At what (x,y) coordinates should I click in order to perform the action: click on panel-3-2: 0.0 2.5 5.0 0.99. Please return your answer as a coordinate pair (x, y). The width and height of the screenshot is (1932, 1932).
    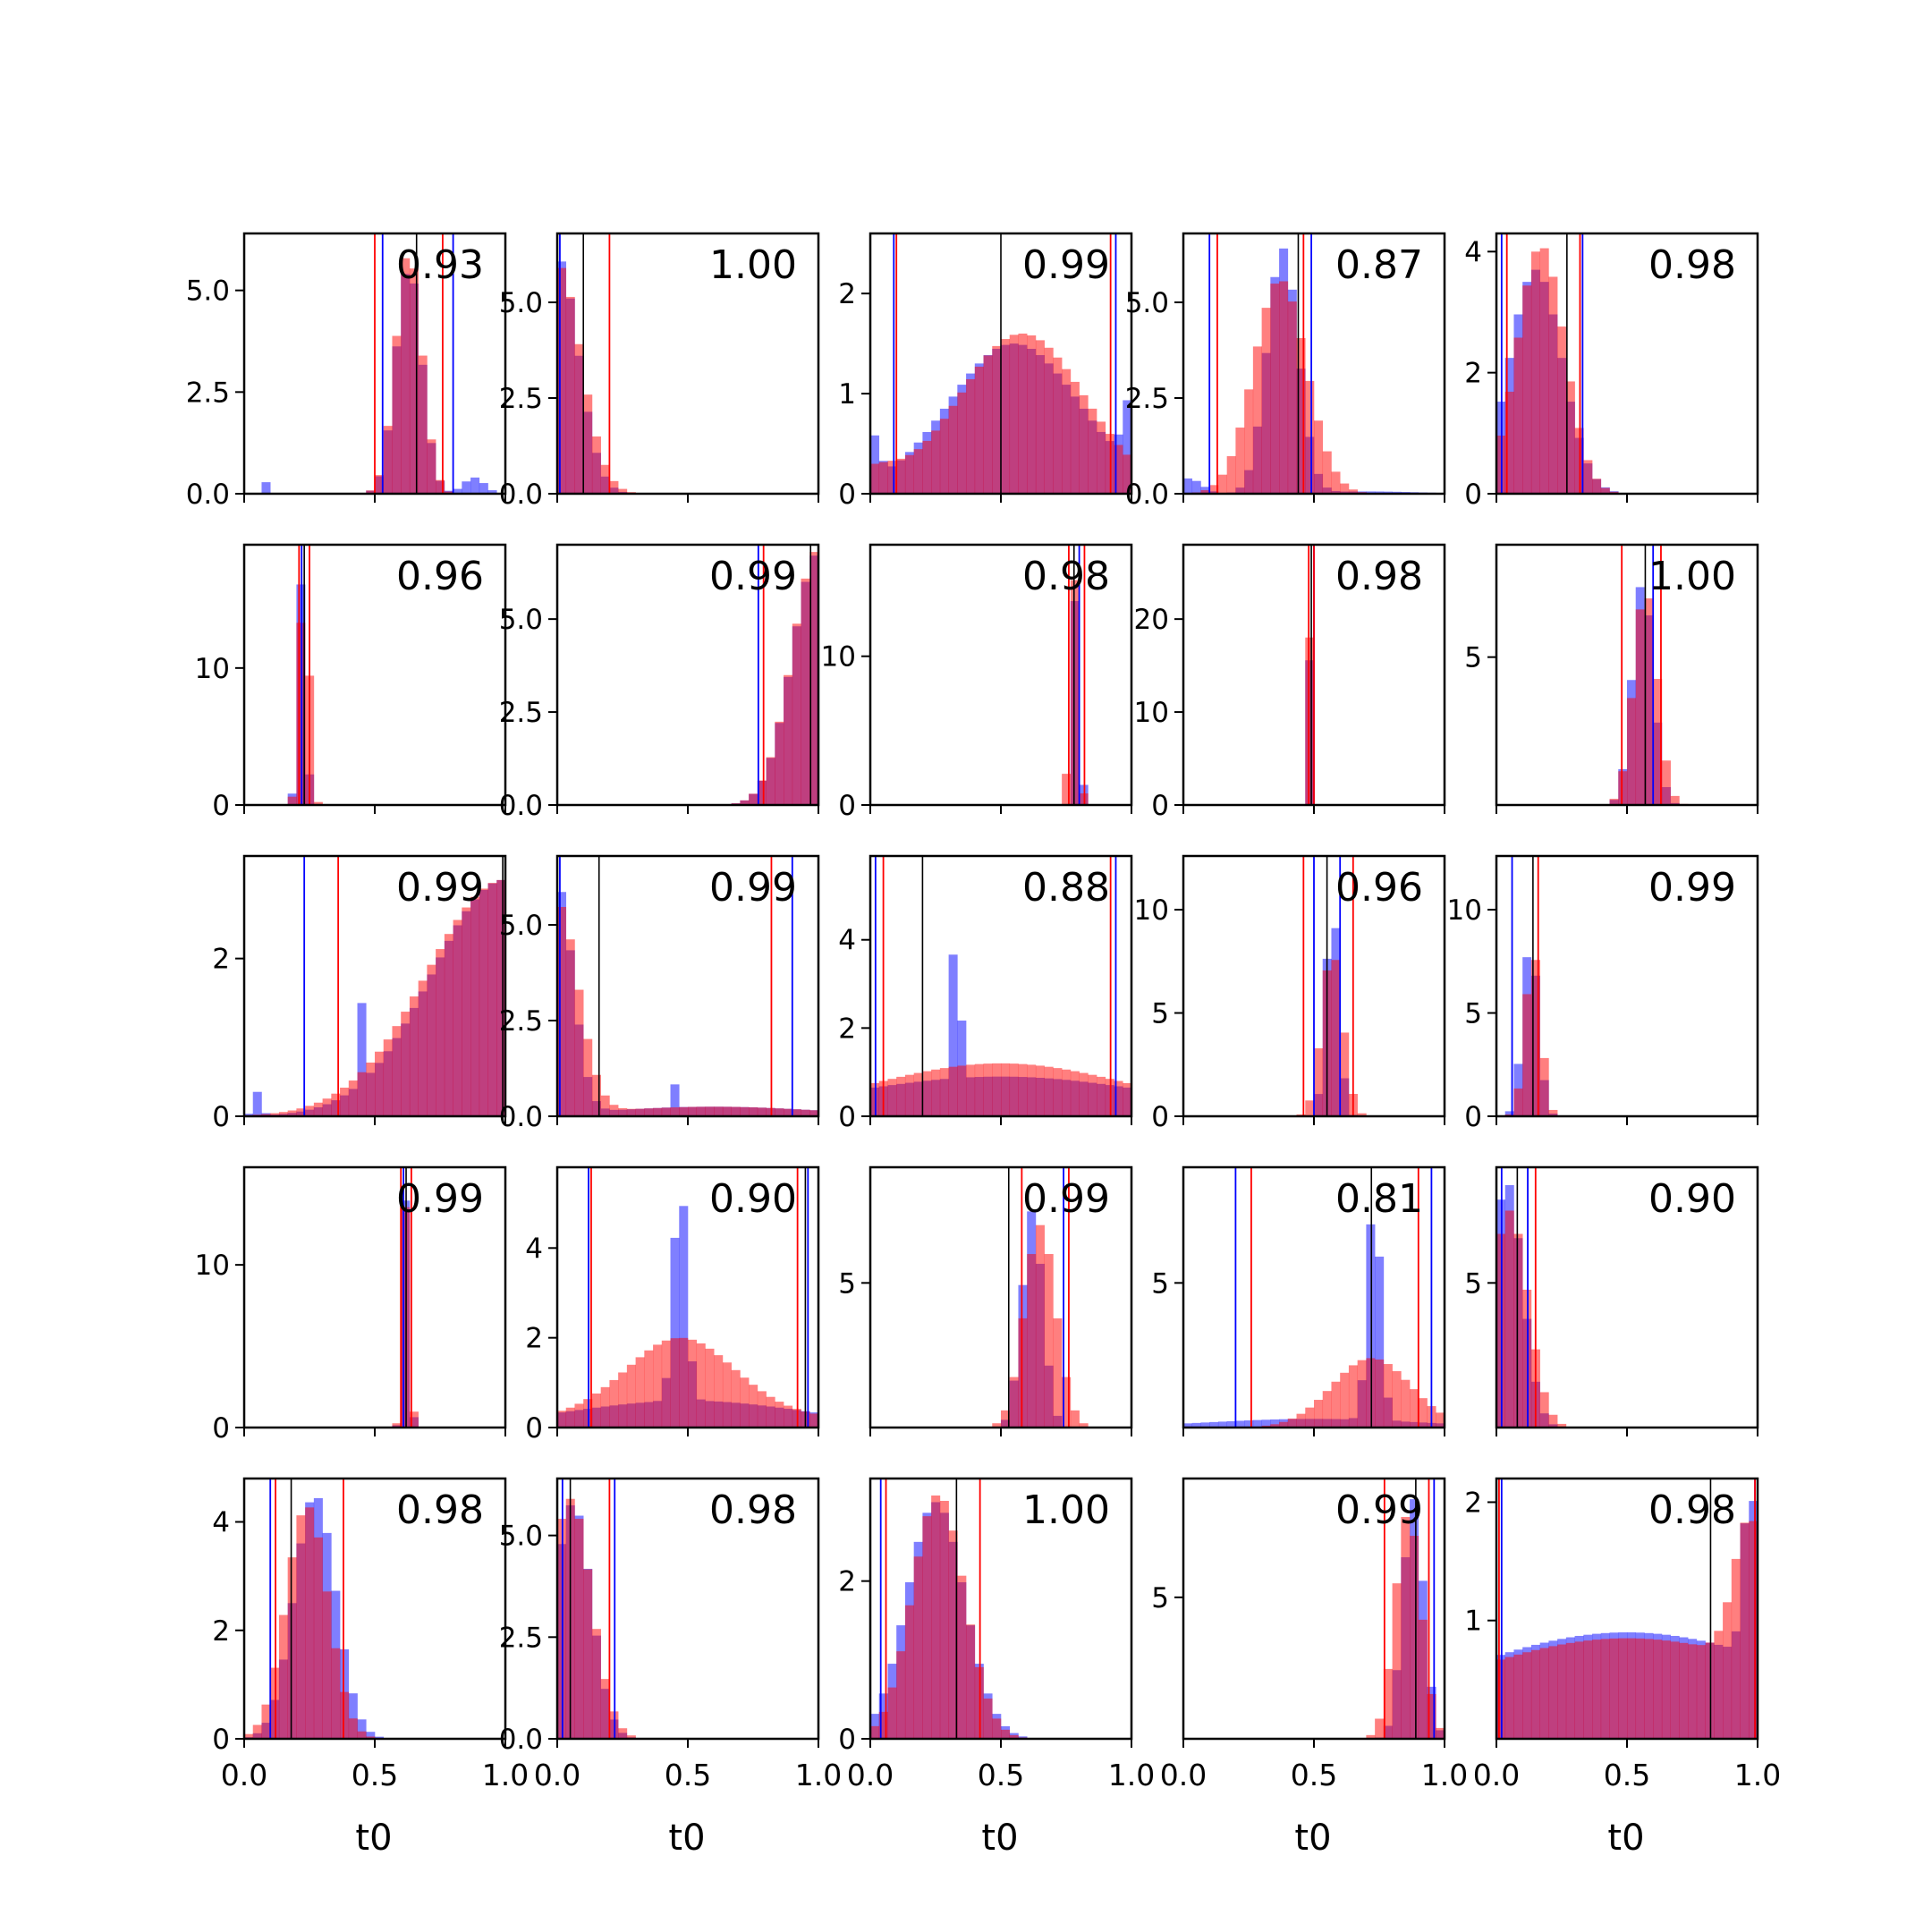
    Looking at the image, I should click on (659, 993).